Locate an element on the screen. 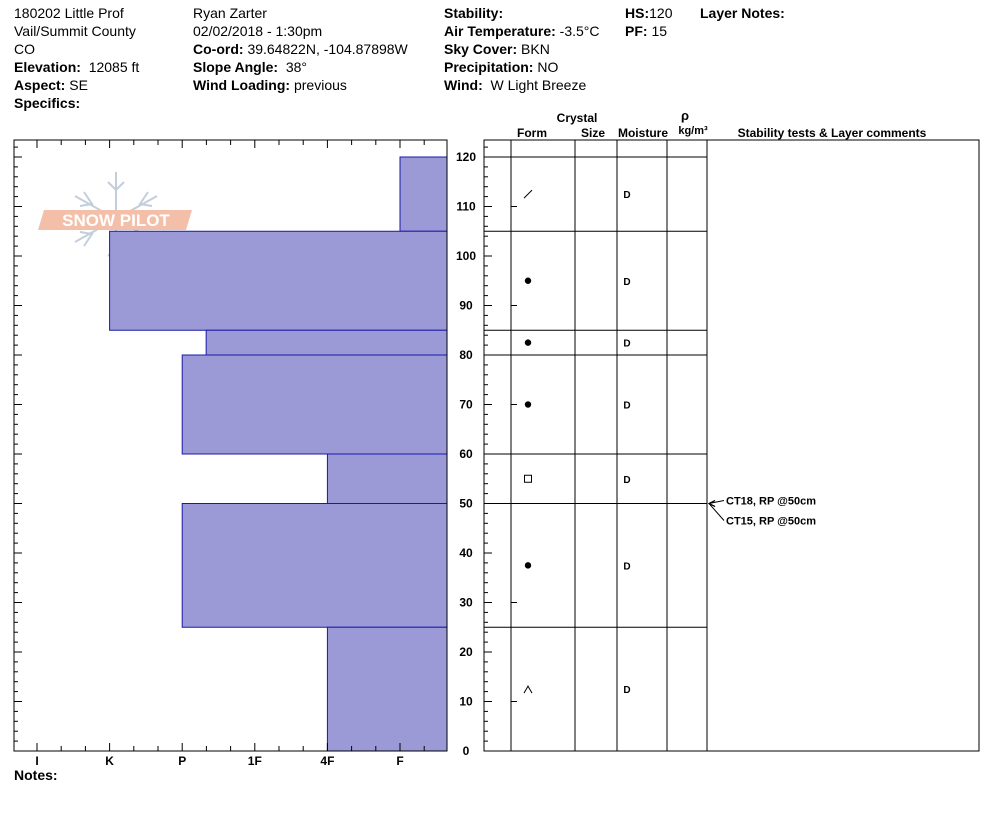  hardness-tick-label: 4F is located at coordinates (327, 761).